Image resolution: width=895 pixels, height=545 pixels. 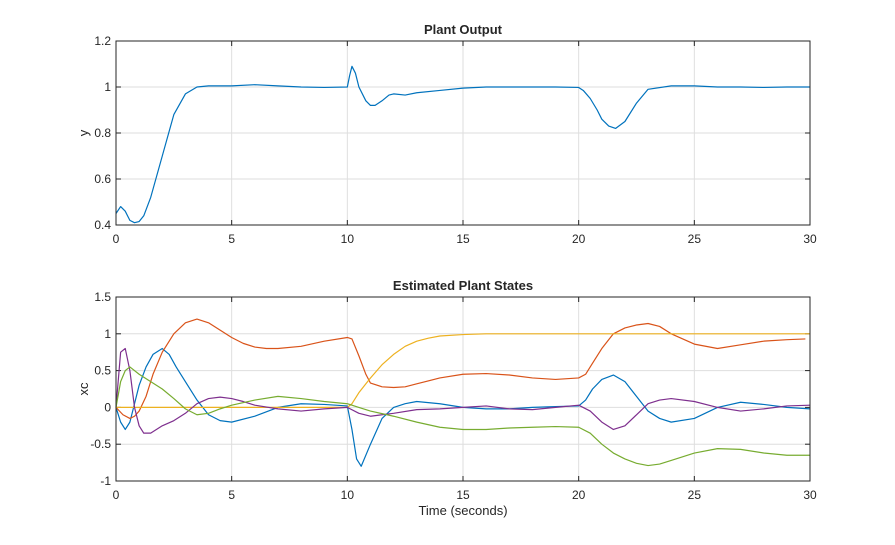 I want to click on x-axis-label: Time (seconds), so click(x=462, y=510).